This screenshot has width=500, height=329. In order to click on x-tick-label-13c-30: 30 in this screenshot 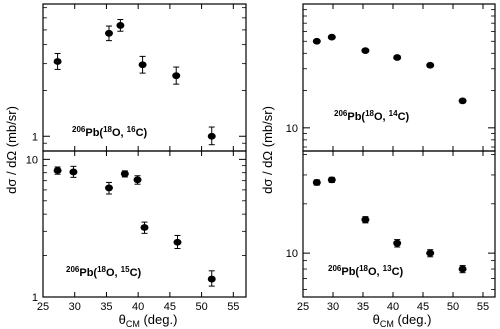, I will do `click(333, 307)`.